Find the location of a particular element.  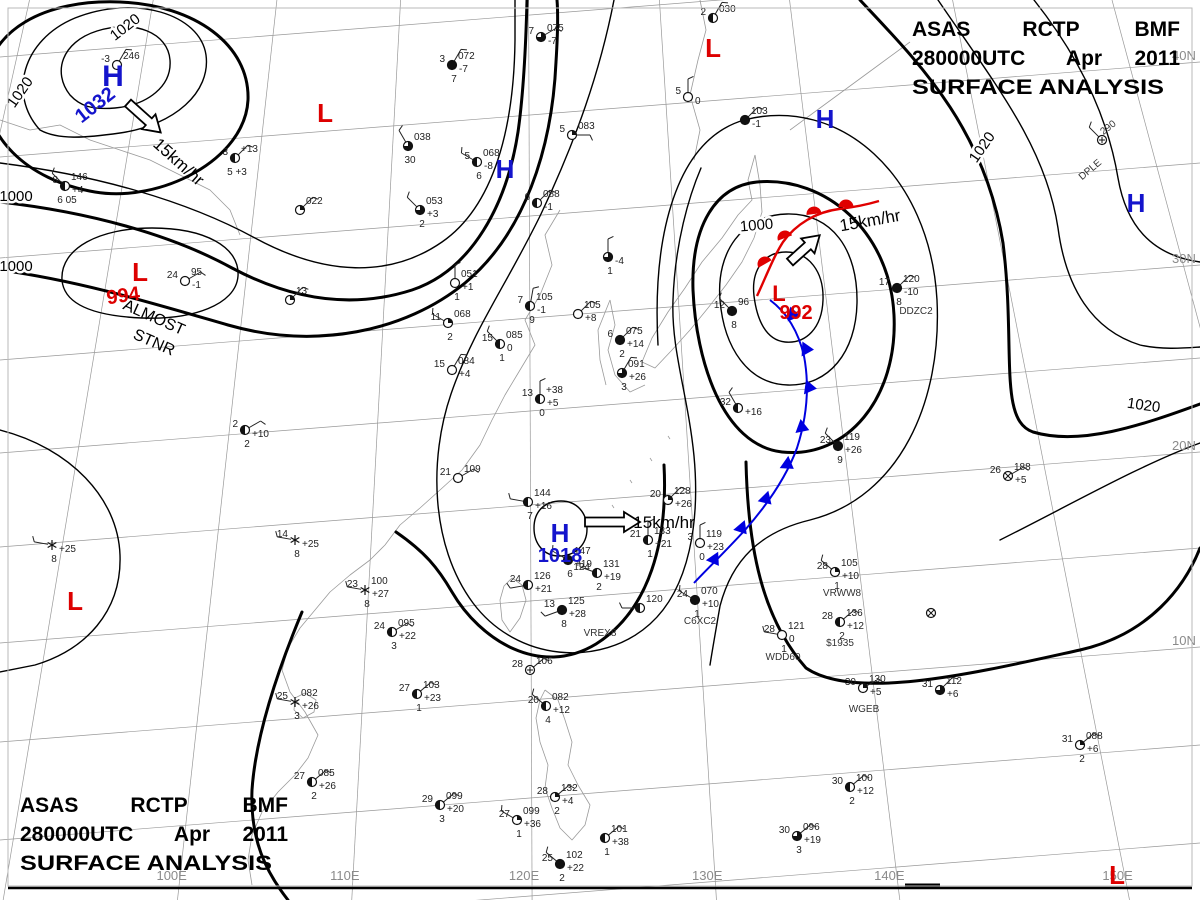

station-temp: 124 is located at coordinates (581, 567).